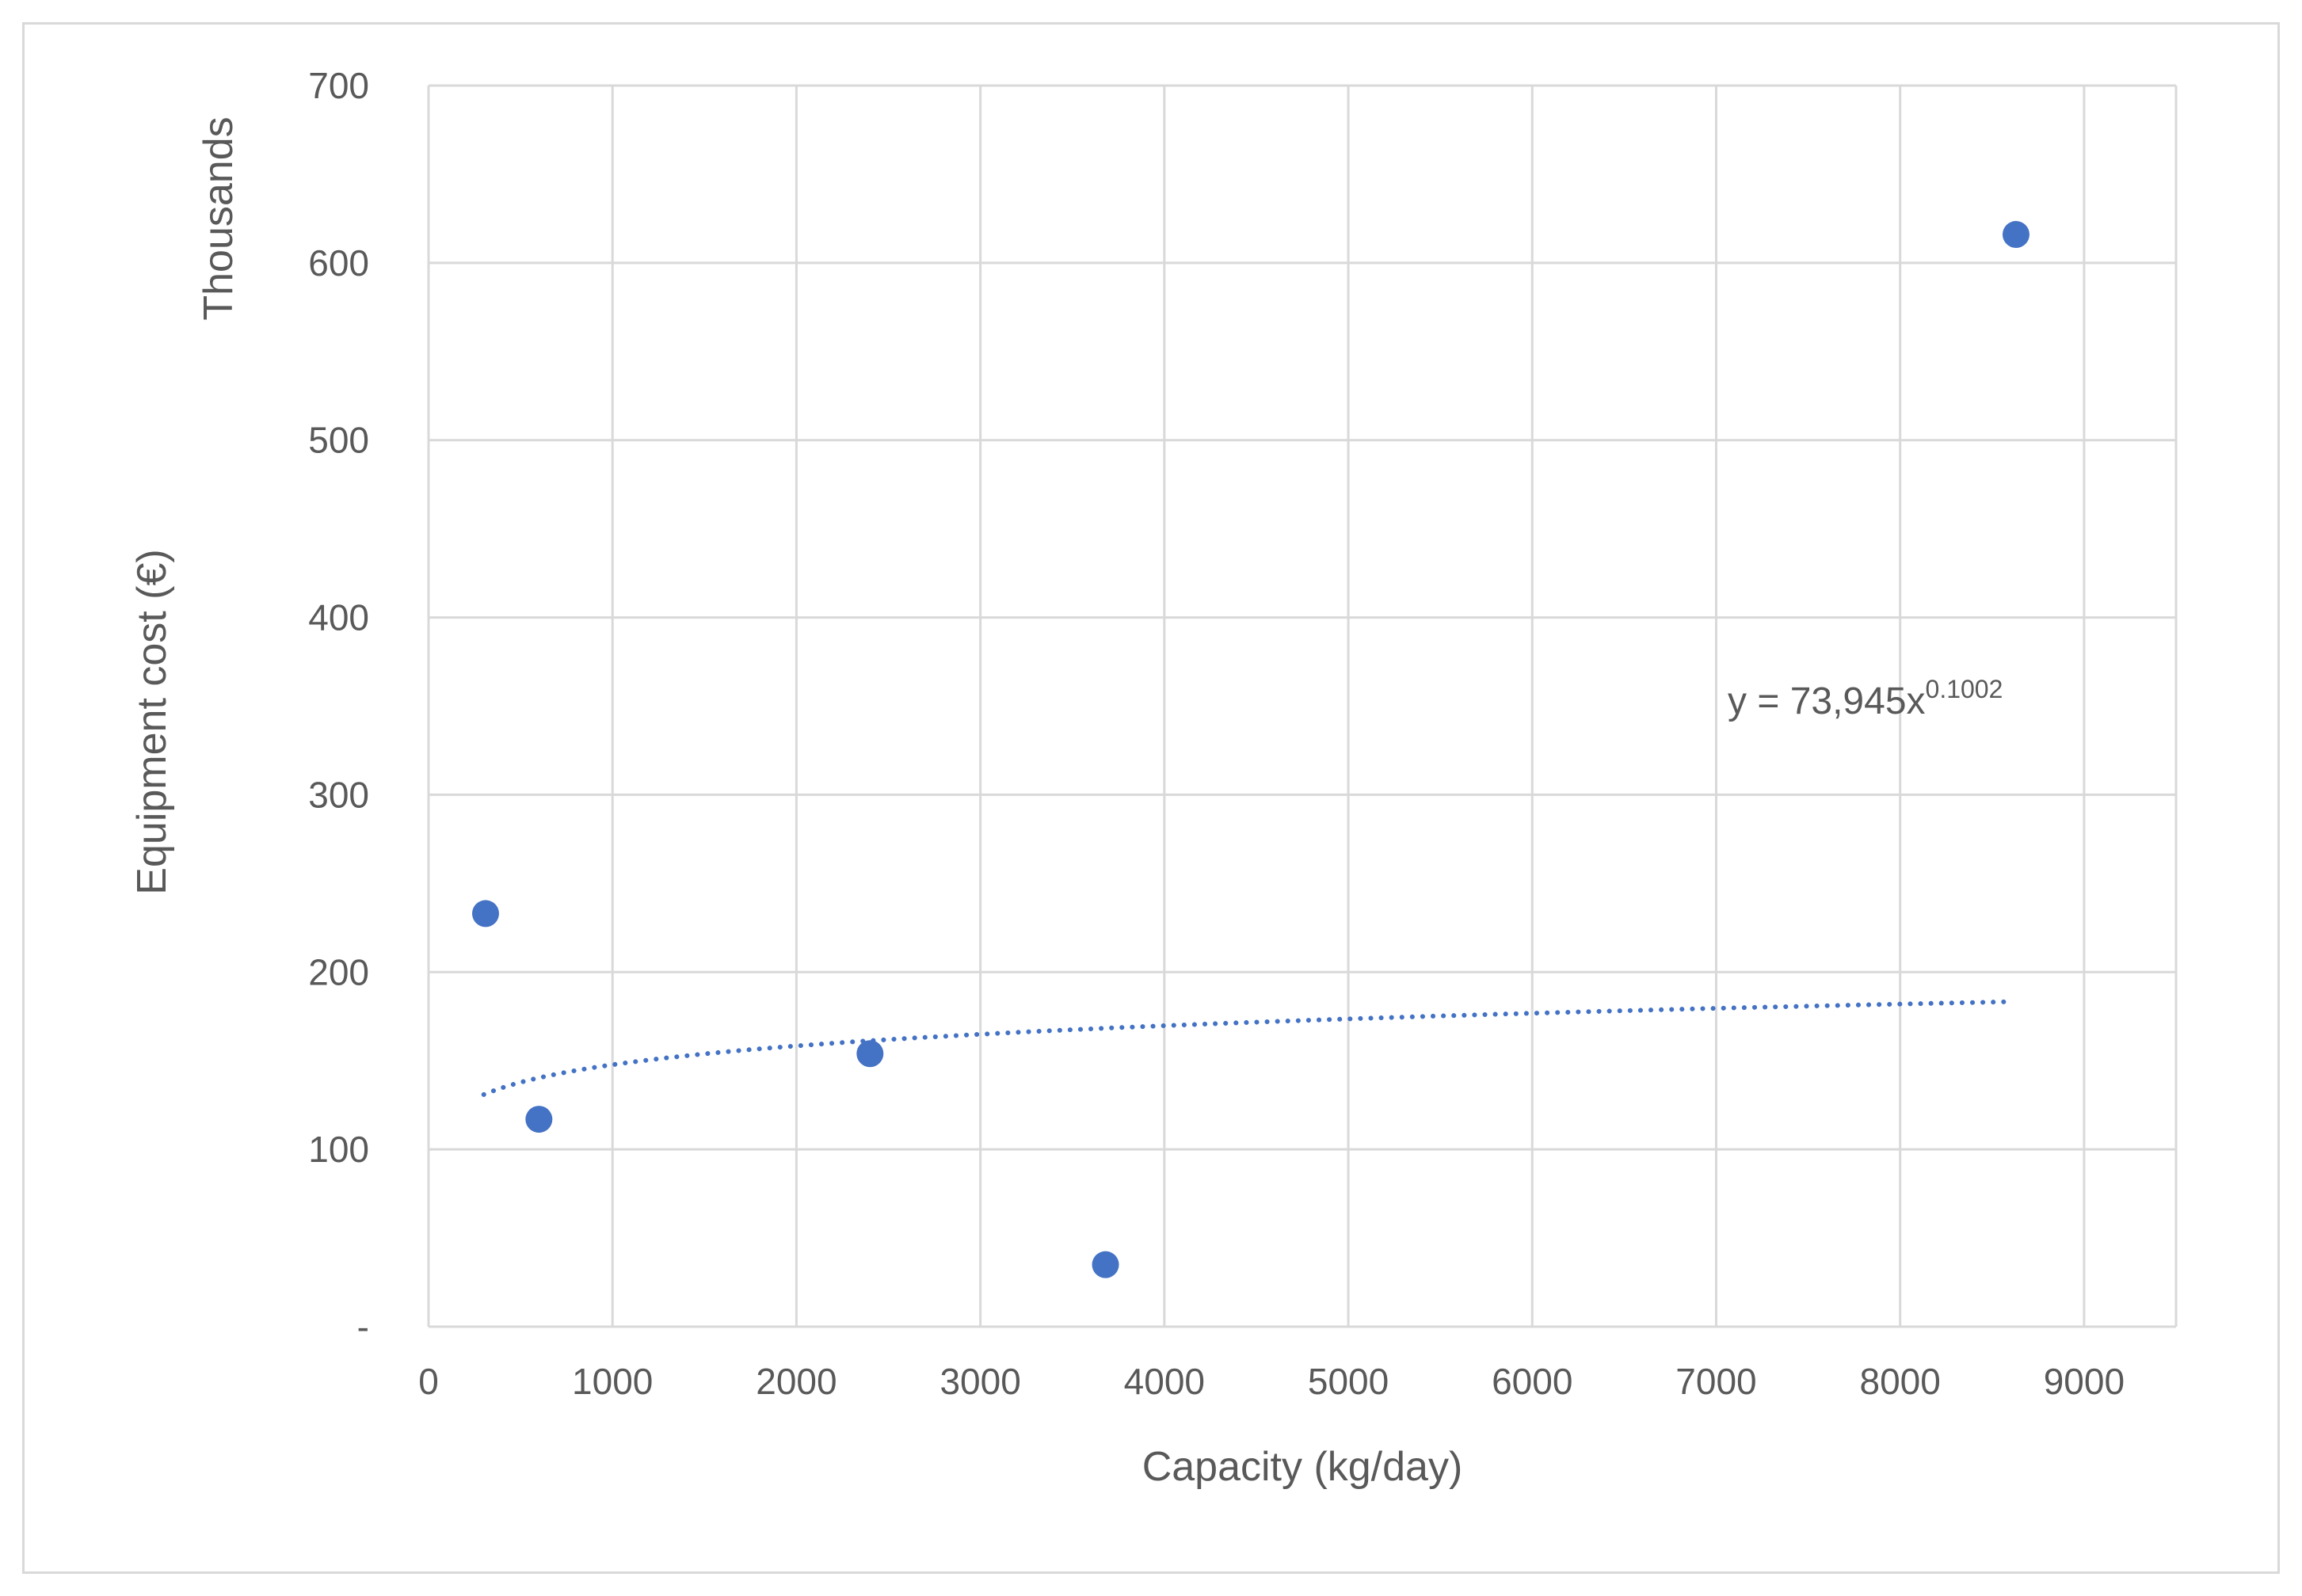 Image resolution: width=2302 pixels, height=1596 pixels. Describe the element at coordinates (338, 617) in the screenshot. I see `y-tick-label: 400` at that location.